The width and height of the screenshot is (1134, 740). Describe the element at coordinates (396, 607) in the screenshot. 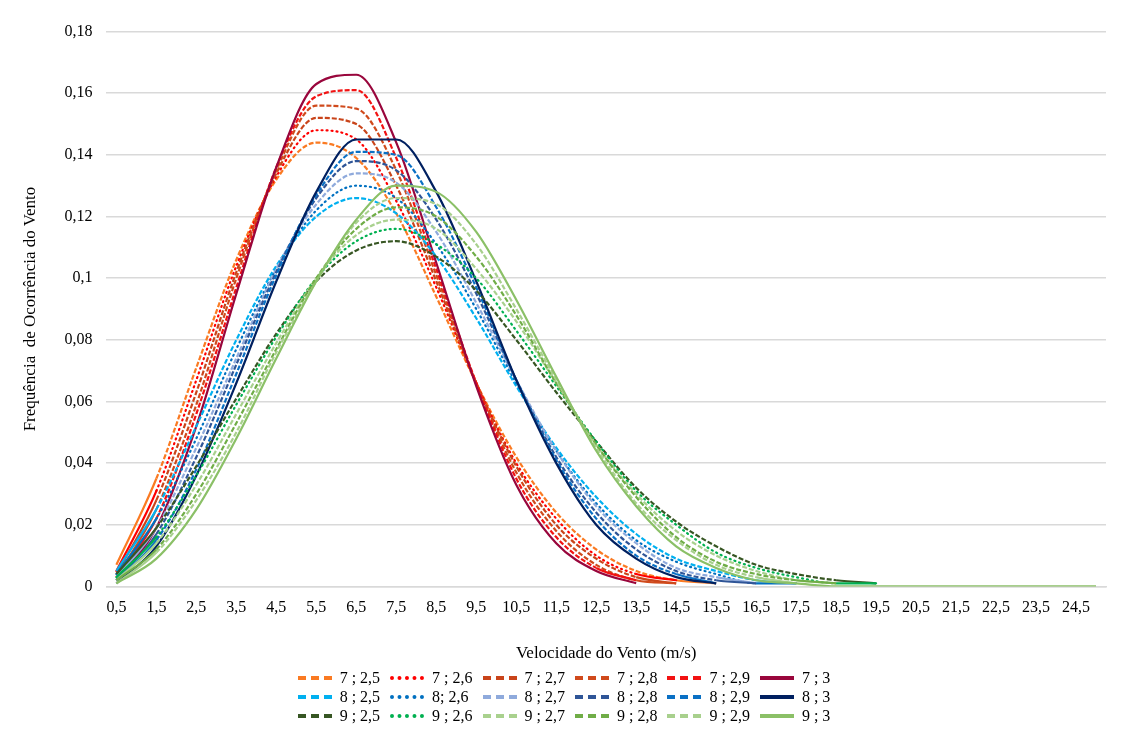

I see `x-tick-label: 7,5` at that location.